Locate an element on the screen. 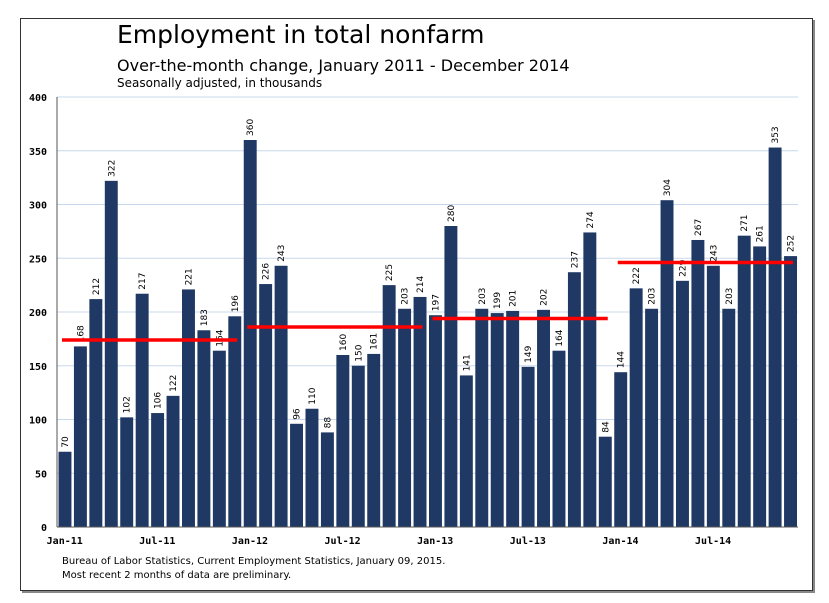  y-tick-label: 350 is located at coordinates (38, 152).